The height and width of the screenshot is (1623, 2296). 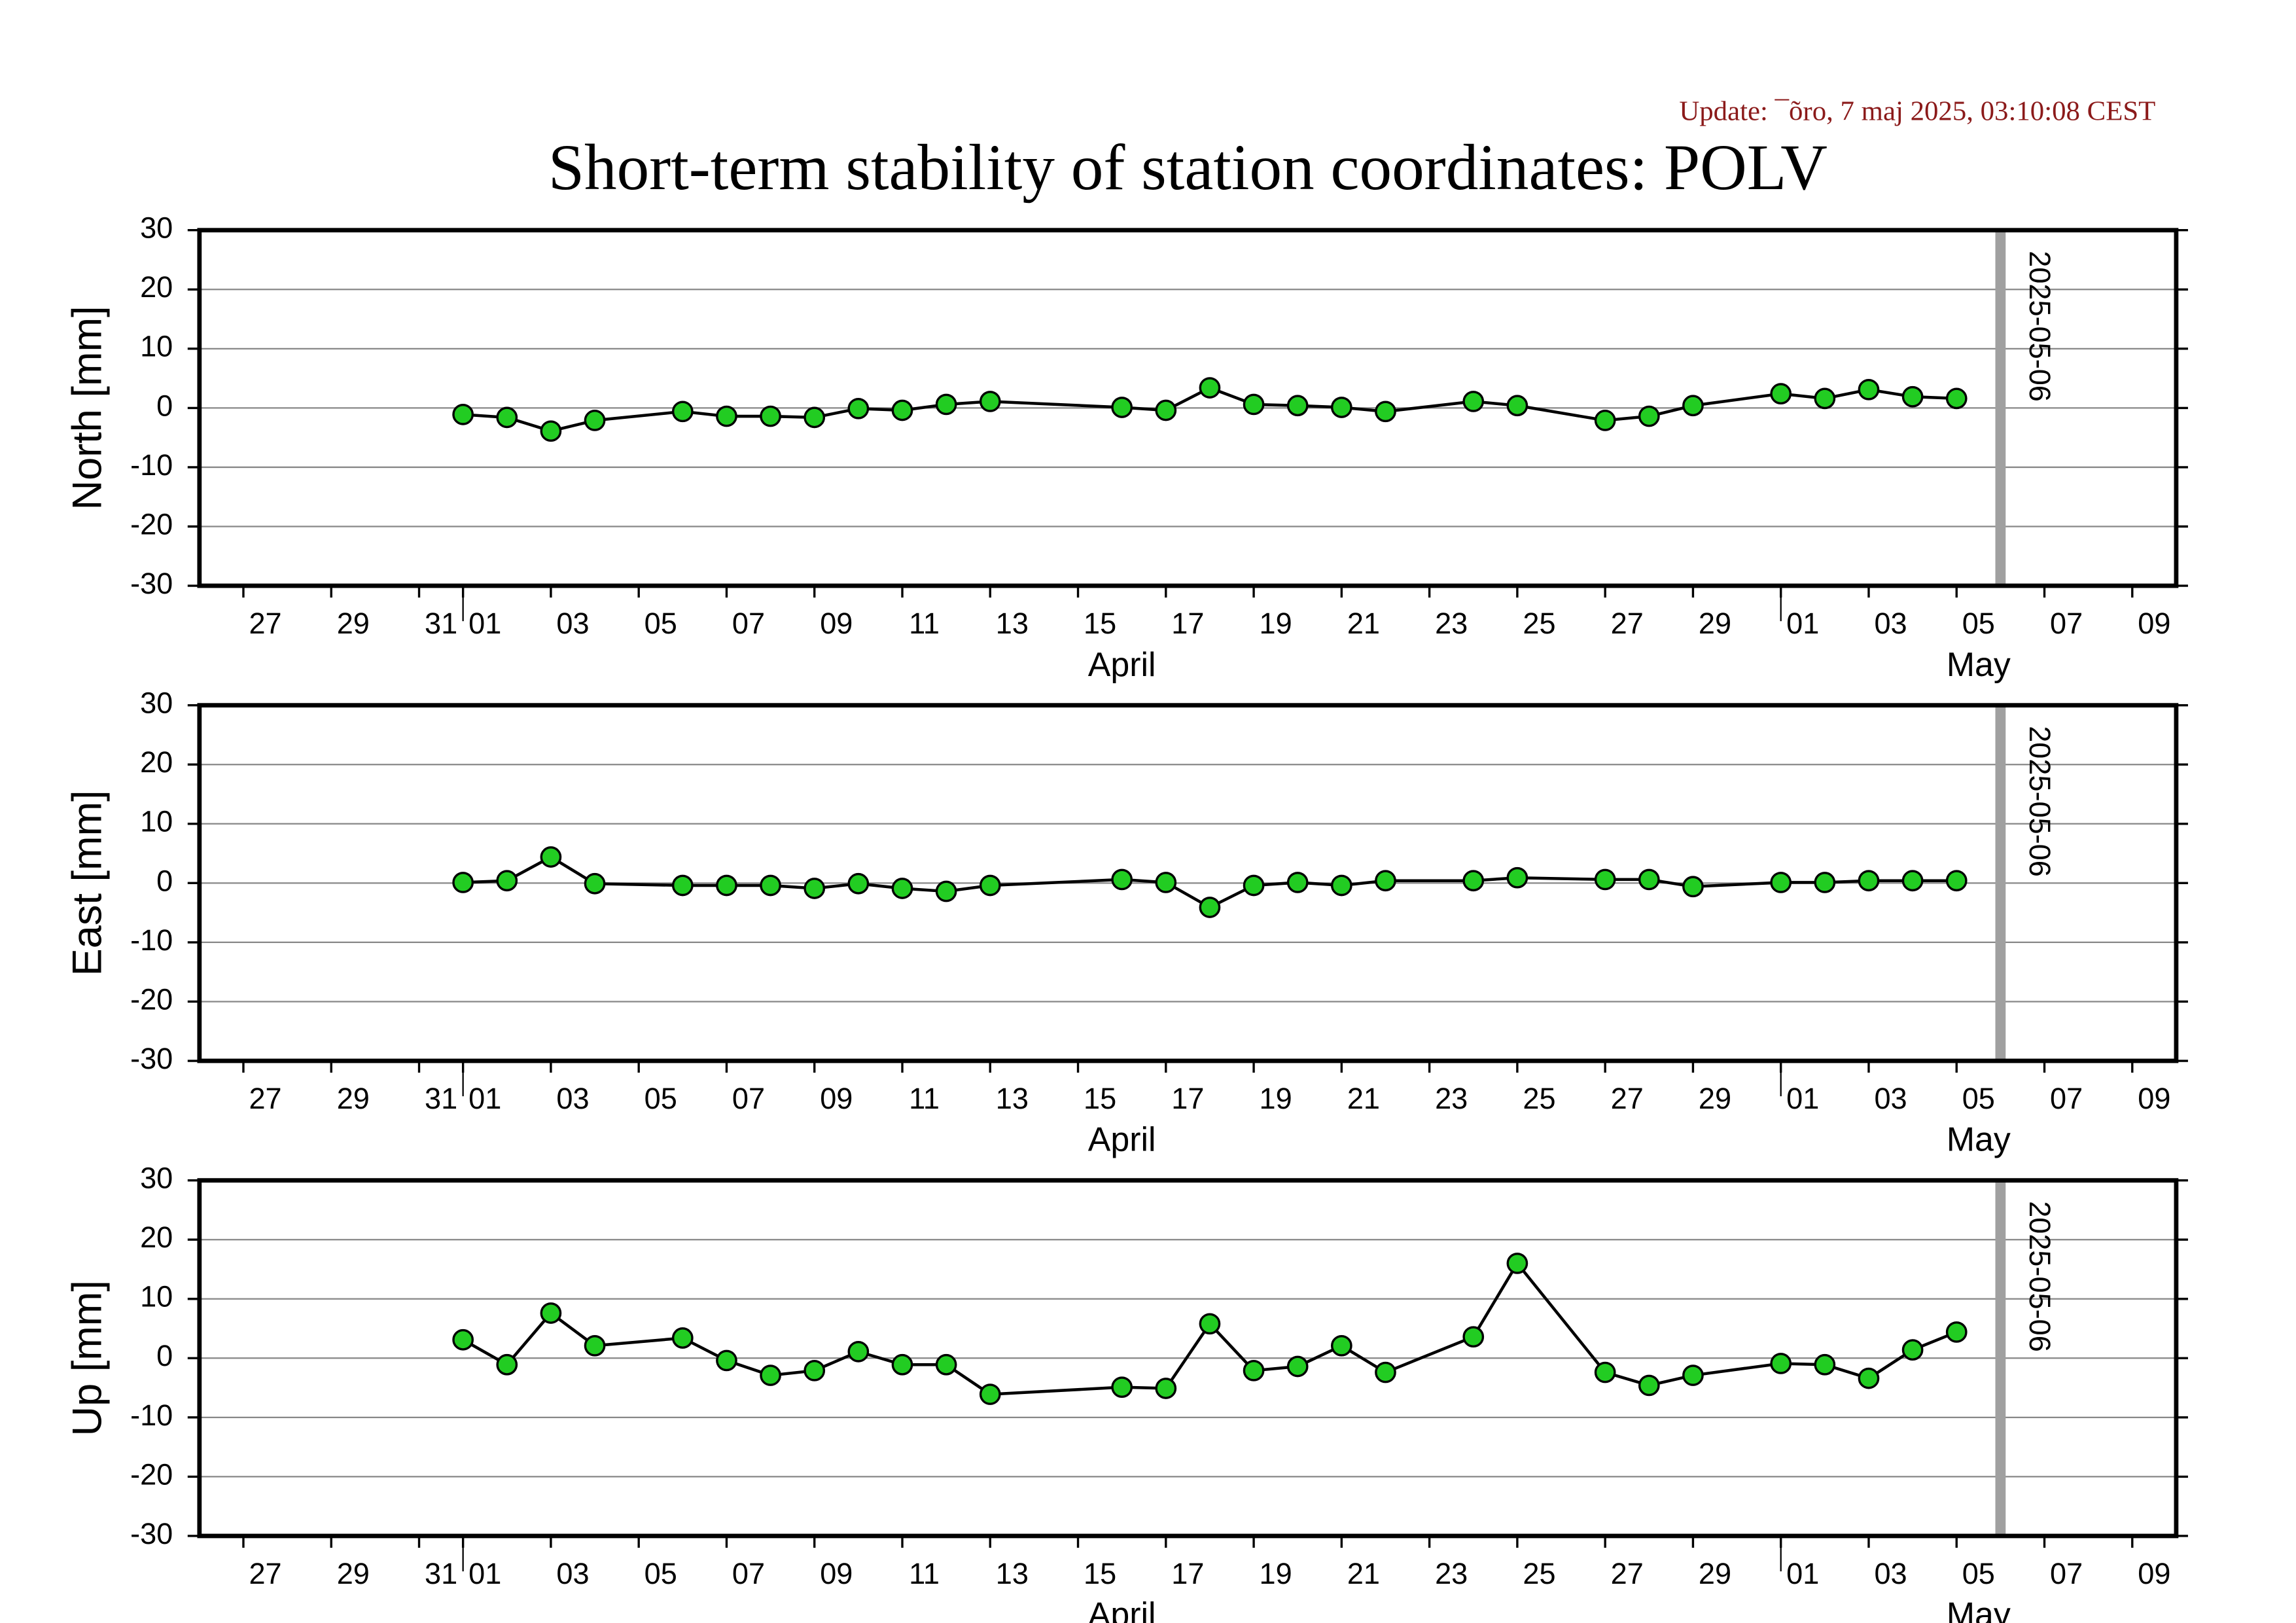 I want to click on x-tick-label: 31, so click(x=441, y=1573).